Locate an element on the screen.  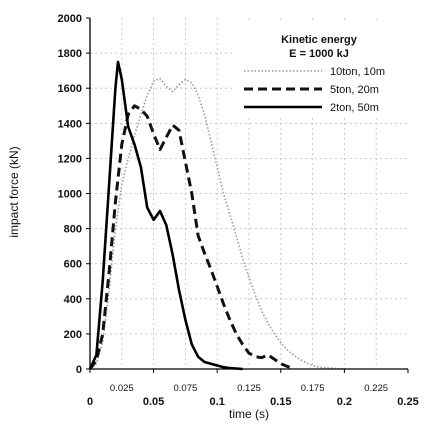
y-tick-label: 1000 is located at coordinates (70, 195).